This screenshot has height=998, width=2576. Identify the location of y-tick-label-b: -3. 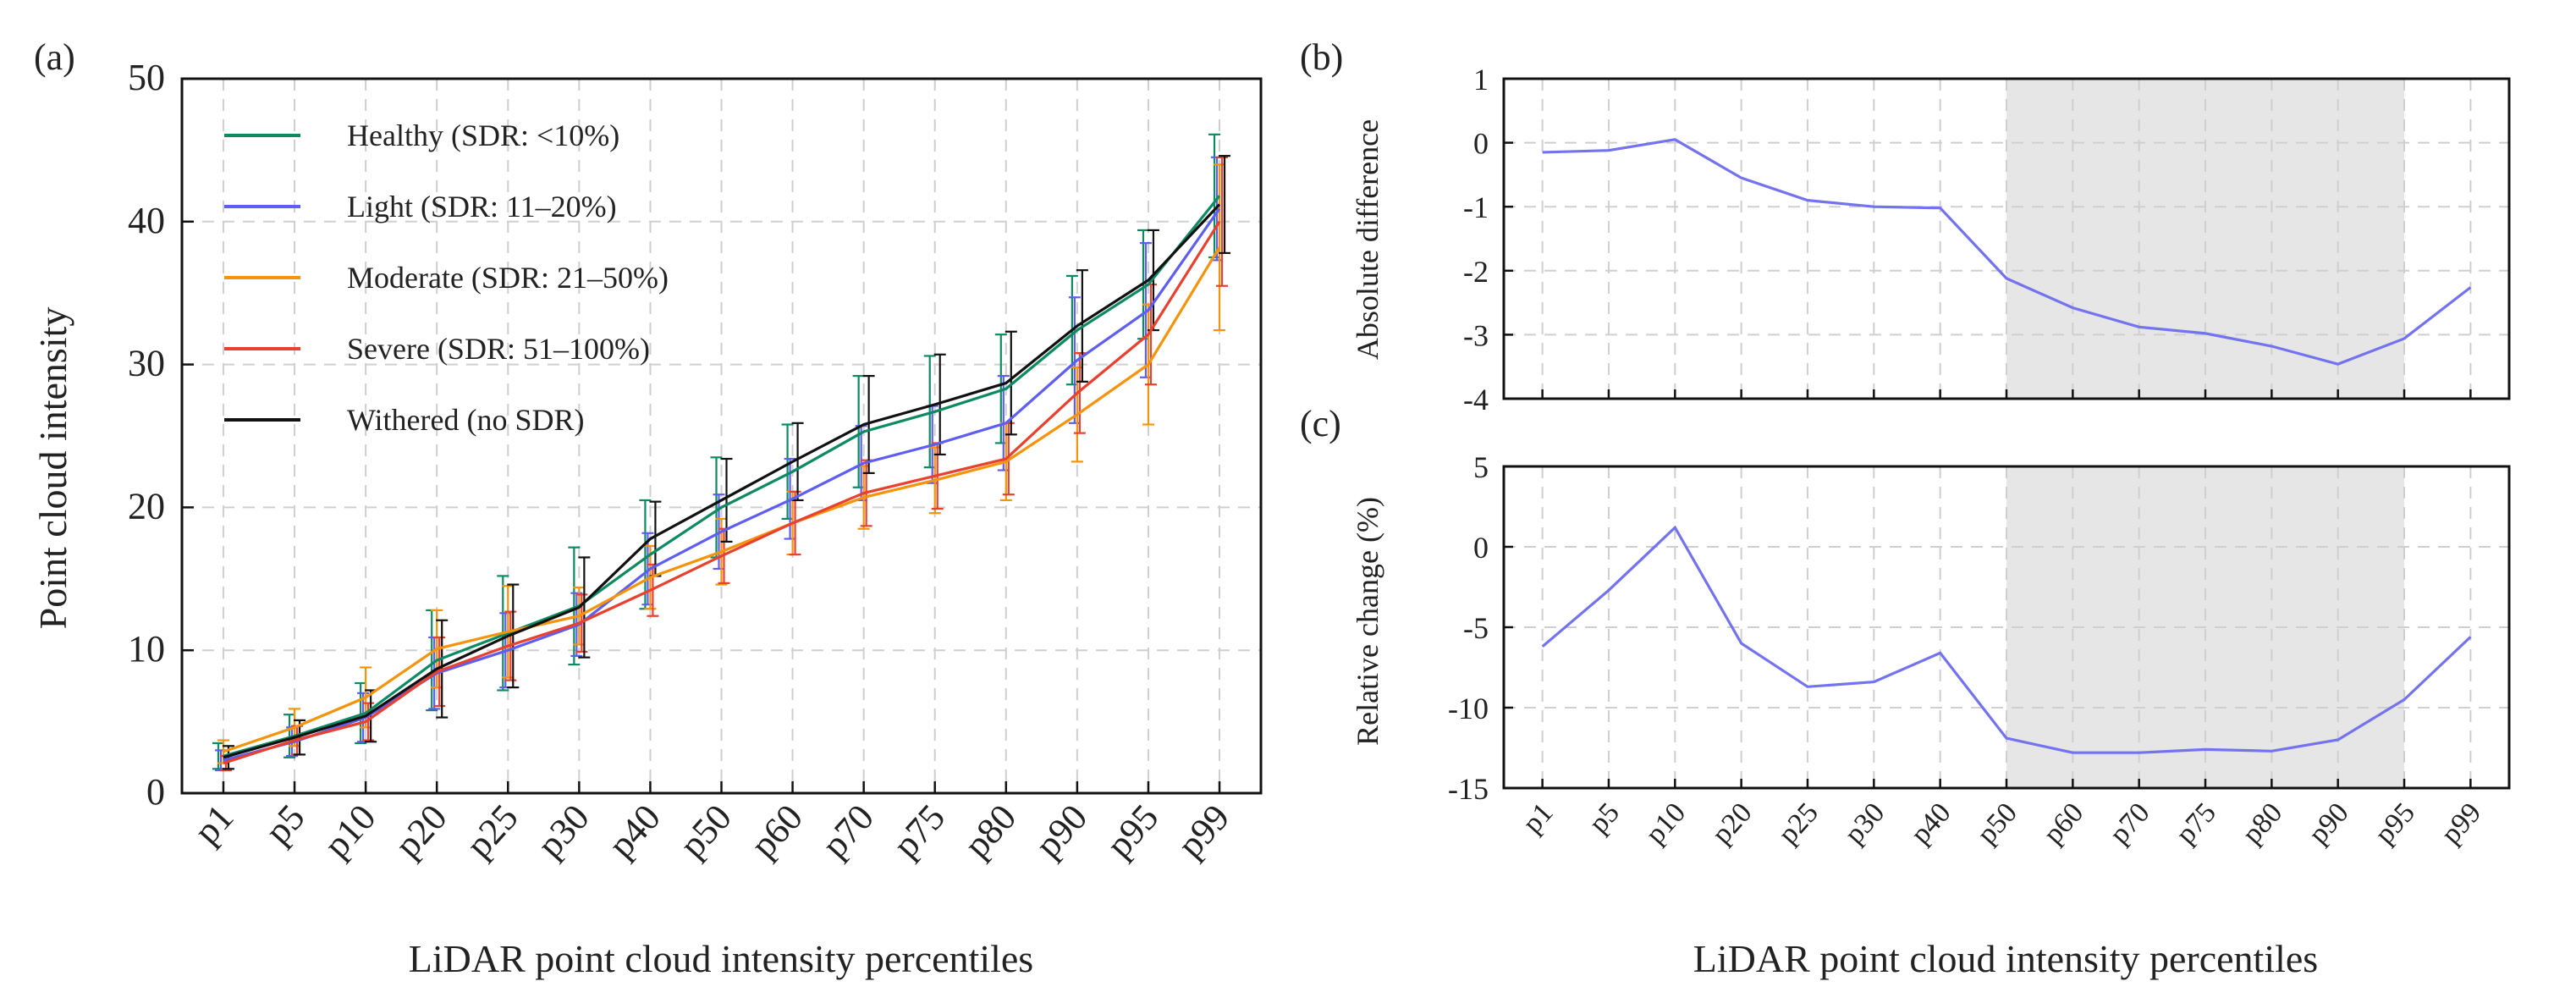
(1476, 335).